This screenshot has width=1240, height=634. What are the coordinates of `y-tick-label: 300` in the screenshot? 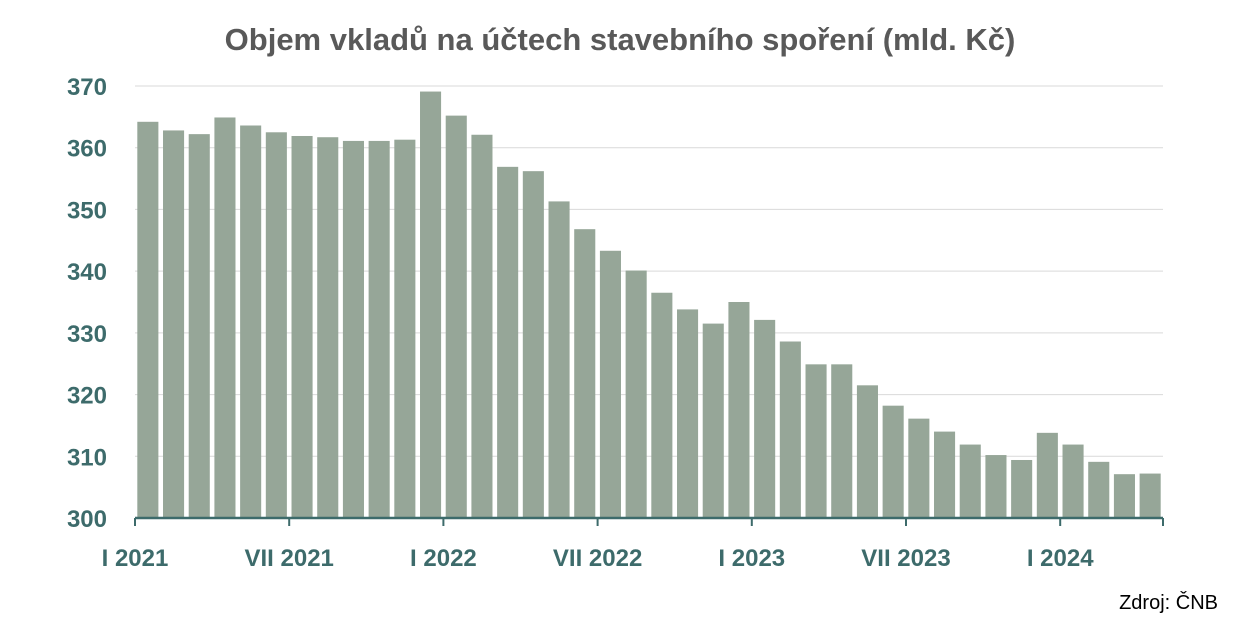 It's located at (87, 519).